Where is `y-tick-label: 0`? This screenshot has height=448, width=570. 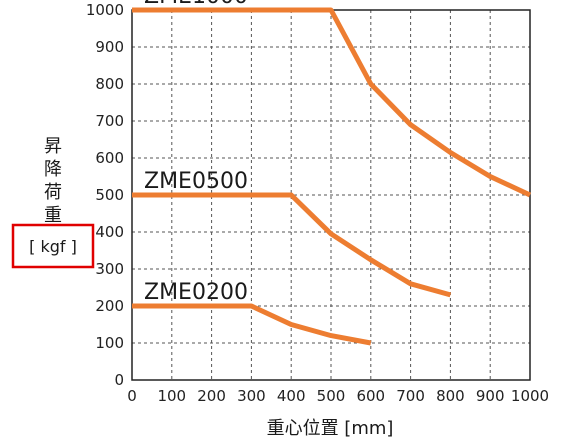 y-tick-label: 0 is located at coordinates (119, 380).